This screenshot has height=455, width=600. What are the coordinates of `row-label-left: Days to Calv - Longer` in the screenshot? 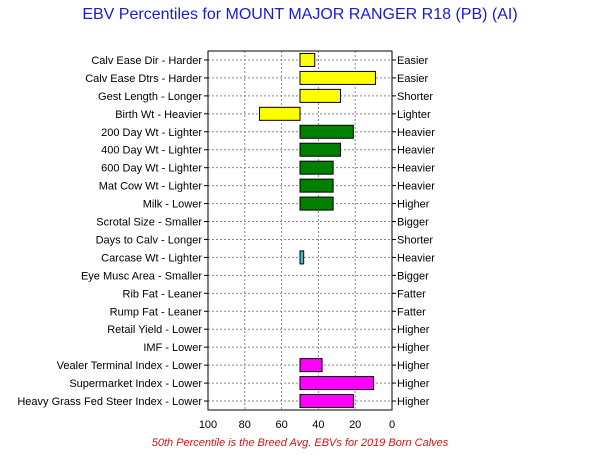 It's located at (149, 240).